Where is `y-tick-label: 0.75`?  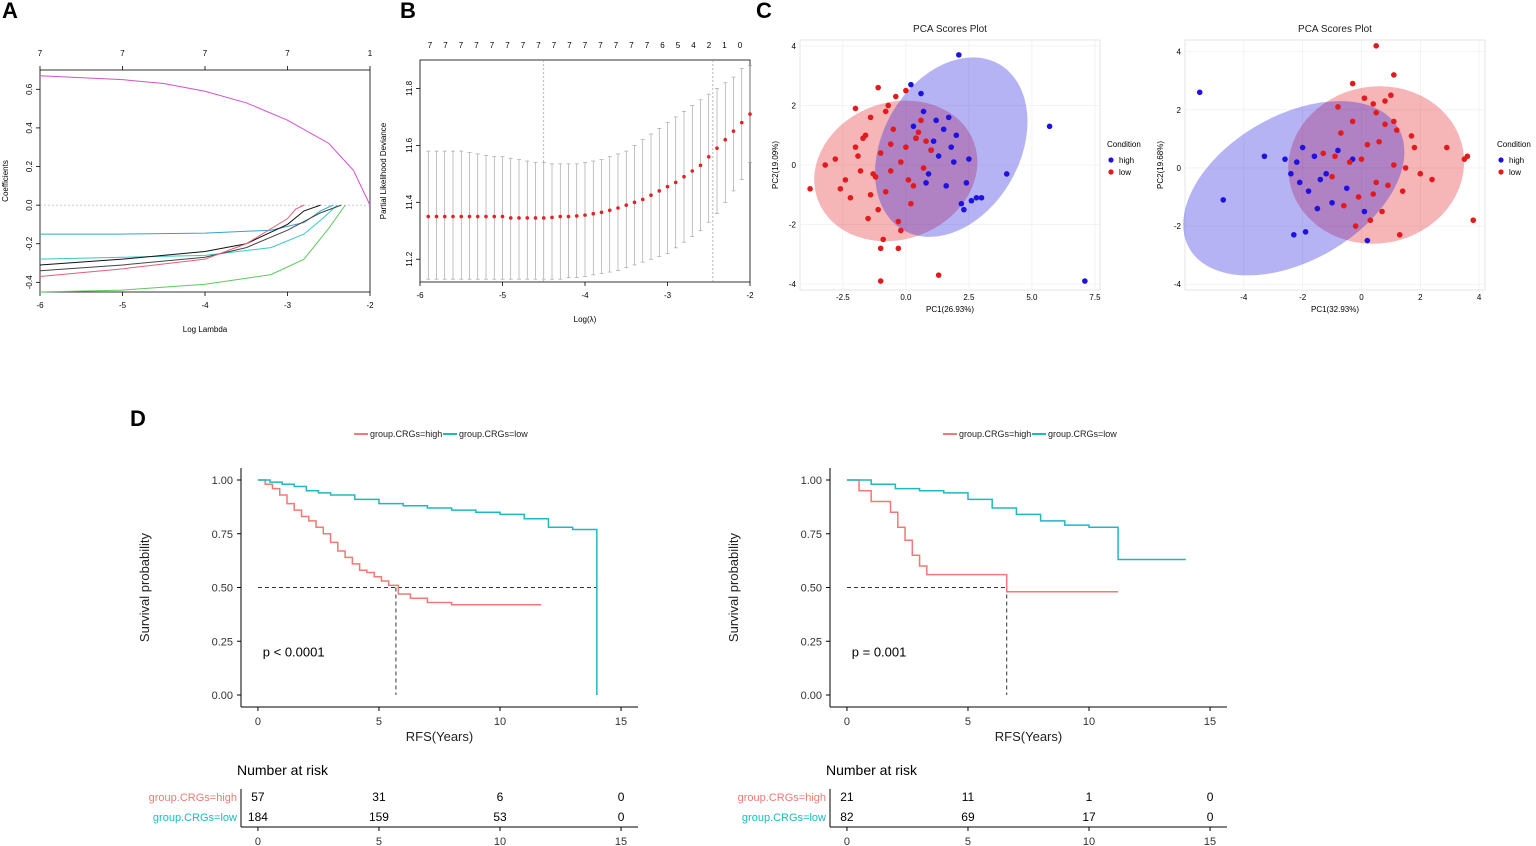 y-tick-label: 0.75 is located at coordinates (811, 535).